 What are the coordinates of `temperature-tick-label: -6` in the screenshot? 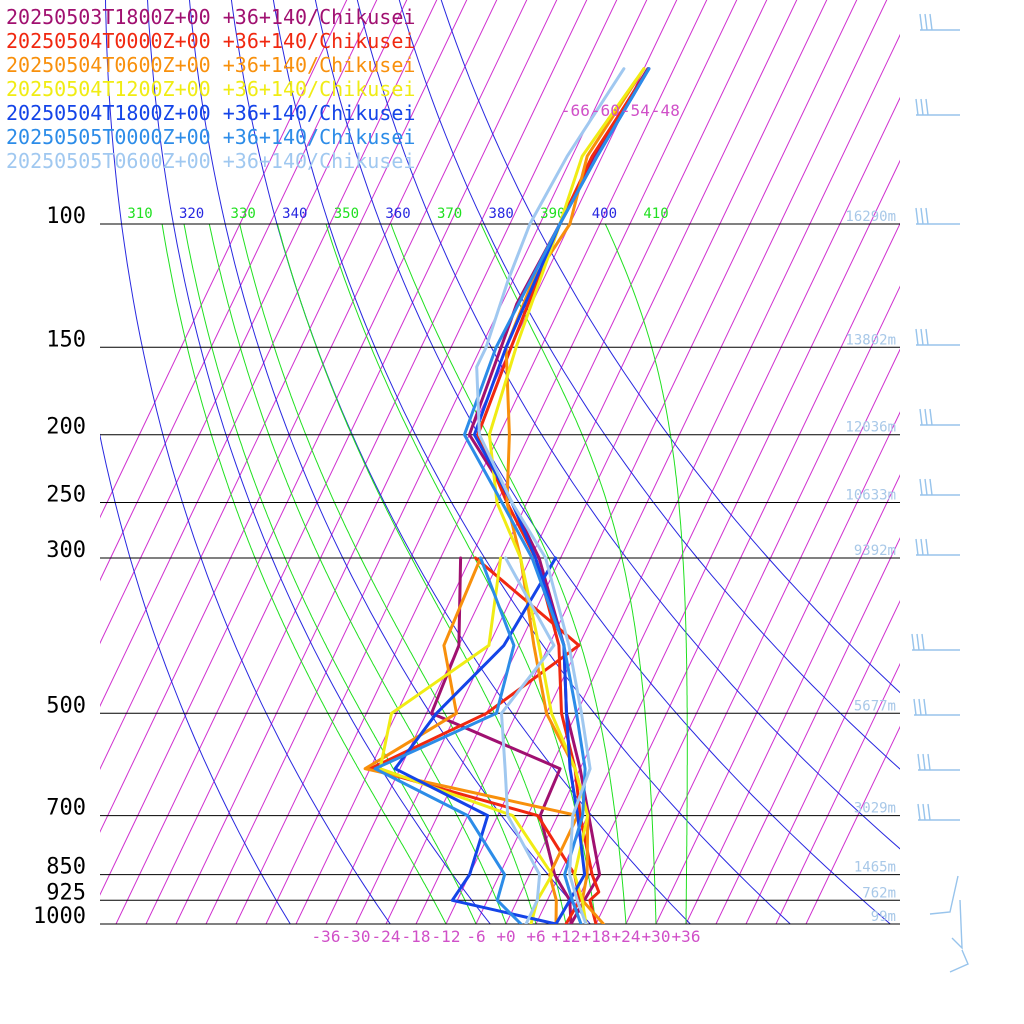 It's located at (475, 936).